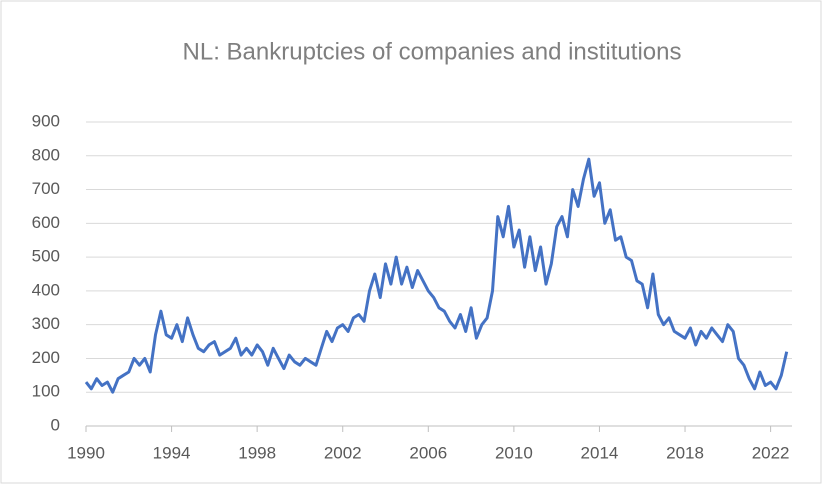  What do you see at coordinates (46, 289) in the screenshot?
I see `y-tick-label: 400` at bounding box center [46, 289].